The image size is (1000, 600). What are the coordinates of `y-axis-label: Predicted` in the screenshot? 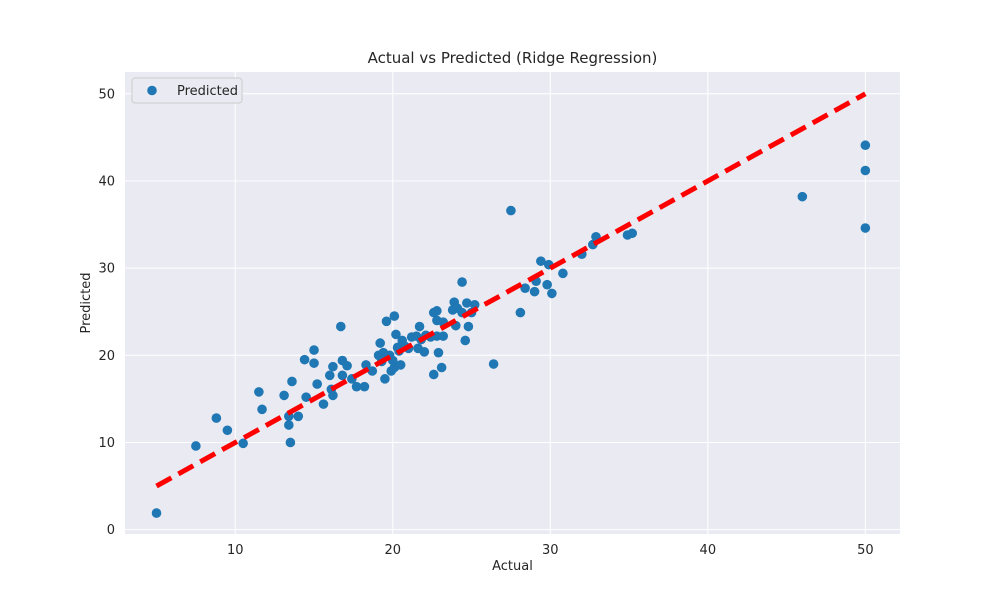 It's located at (86, 302).